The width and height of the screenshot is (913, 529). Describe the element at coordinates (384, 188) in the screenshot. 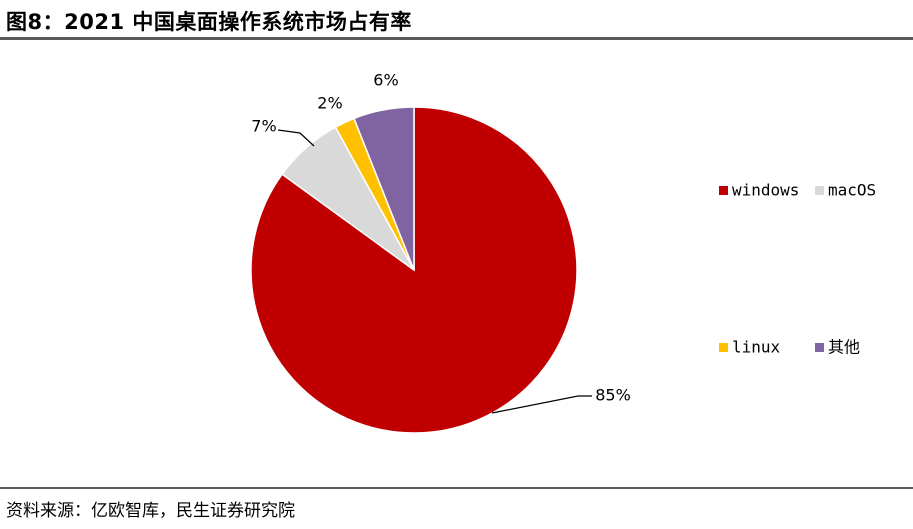

I see `pie-slice-其他` at that location.